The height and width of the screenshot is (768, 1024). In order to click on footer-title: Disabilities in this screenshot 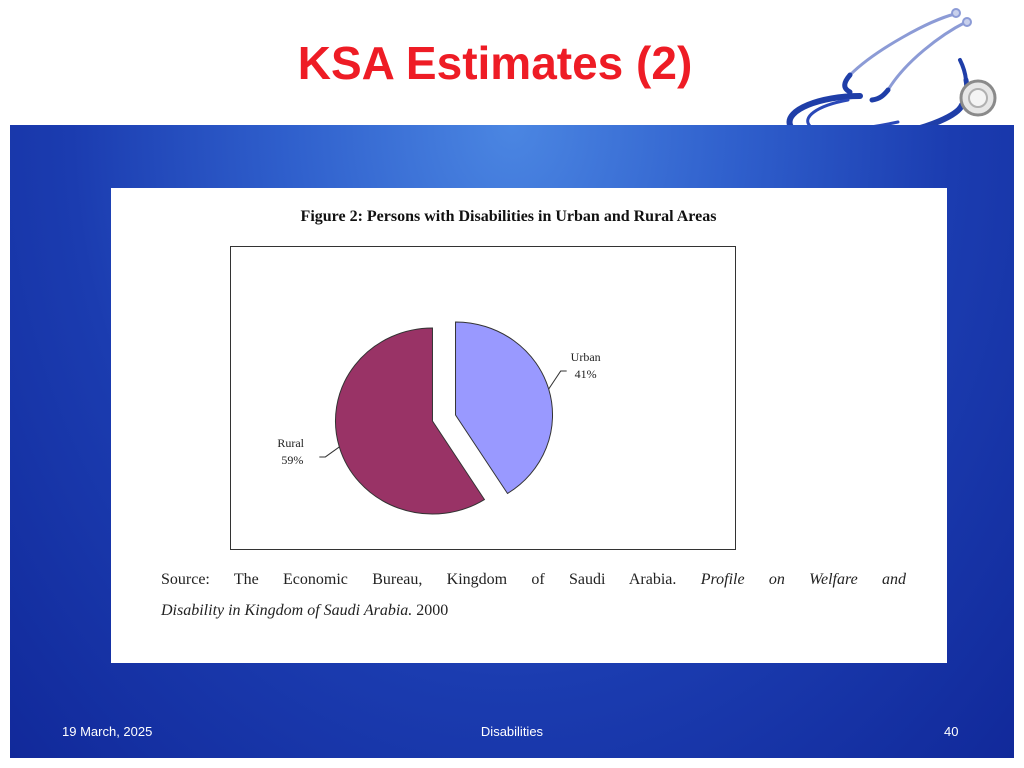, I will do `click(512, 731)`.